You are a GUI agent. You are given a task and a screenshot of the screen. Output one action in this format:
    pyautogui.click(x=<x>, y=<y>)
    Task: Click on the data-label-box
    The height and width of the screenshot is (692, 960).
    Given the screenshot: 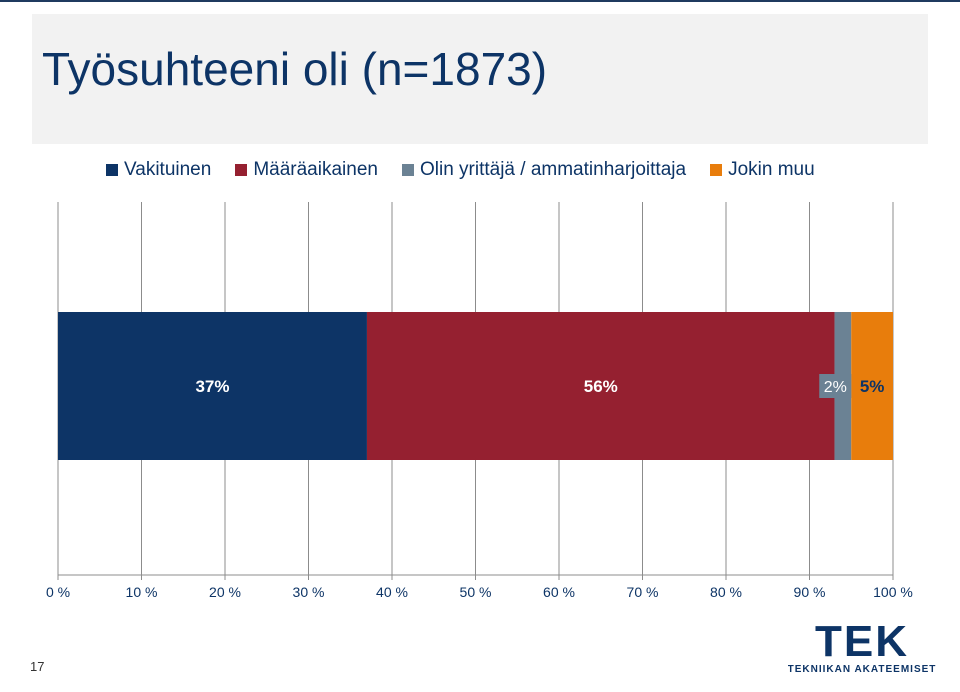 What is the action you would take?
    pyautogui.click(x=835, y=386)
    